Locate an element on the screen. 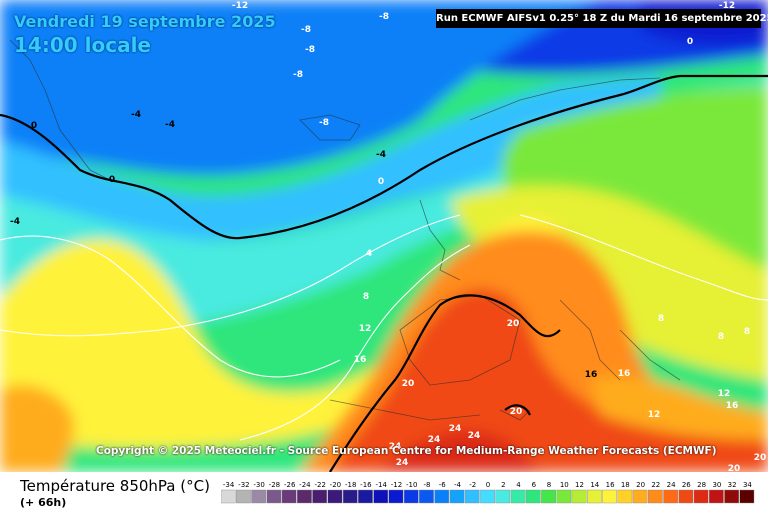  scale-tick-label: 8 is located at coordinates (549, 485).